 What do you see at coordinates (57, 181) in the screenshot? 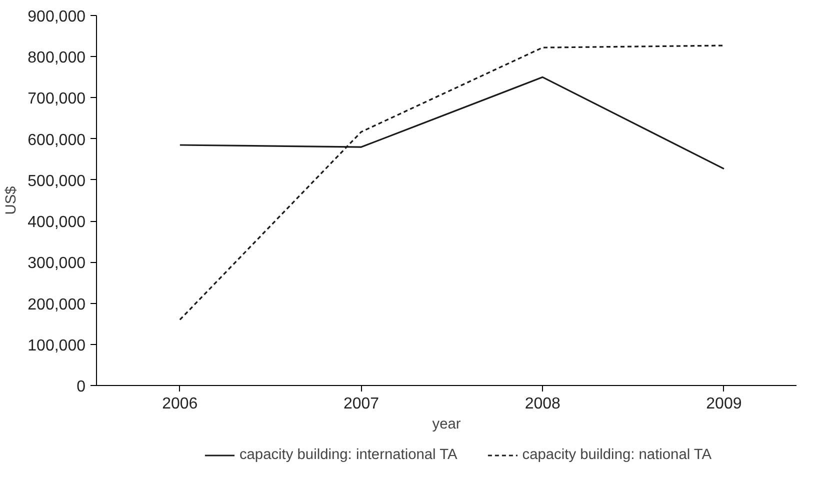
I see `y-tick-label: 500,000` at bounding box center [57, 181].